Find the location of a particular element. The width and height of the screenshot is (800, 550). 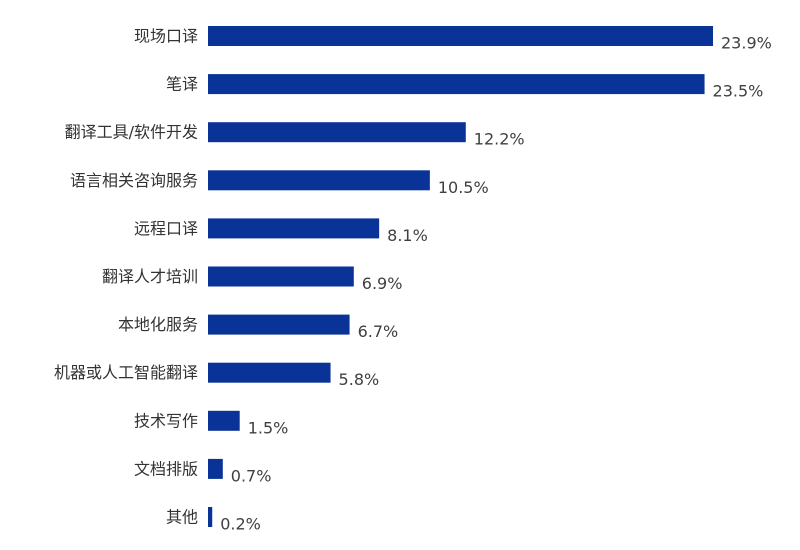

bar-group: 远程口译 8.1% is located at coordinates (281, 231).